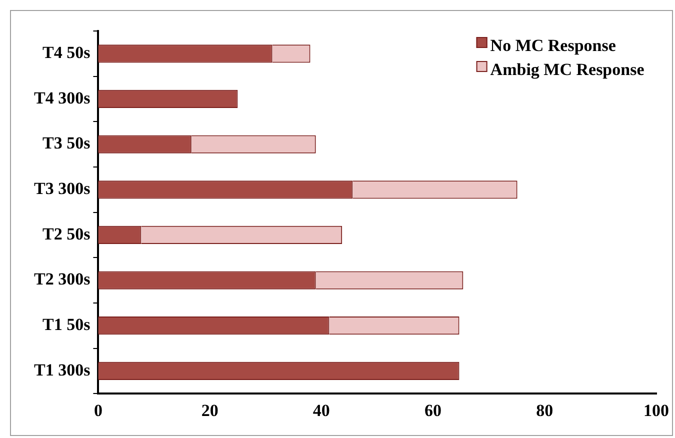 The height and width of the screenshot is (438, 675). What do you see at coordinates (433, 410) in the screenshot?
I see `x-tick-label: 60` at bounding box center [433, 410].